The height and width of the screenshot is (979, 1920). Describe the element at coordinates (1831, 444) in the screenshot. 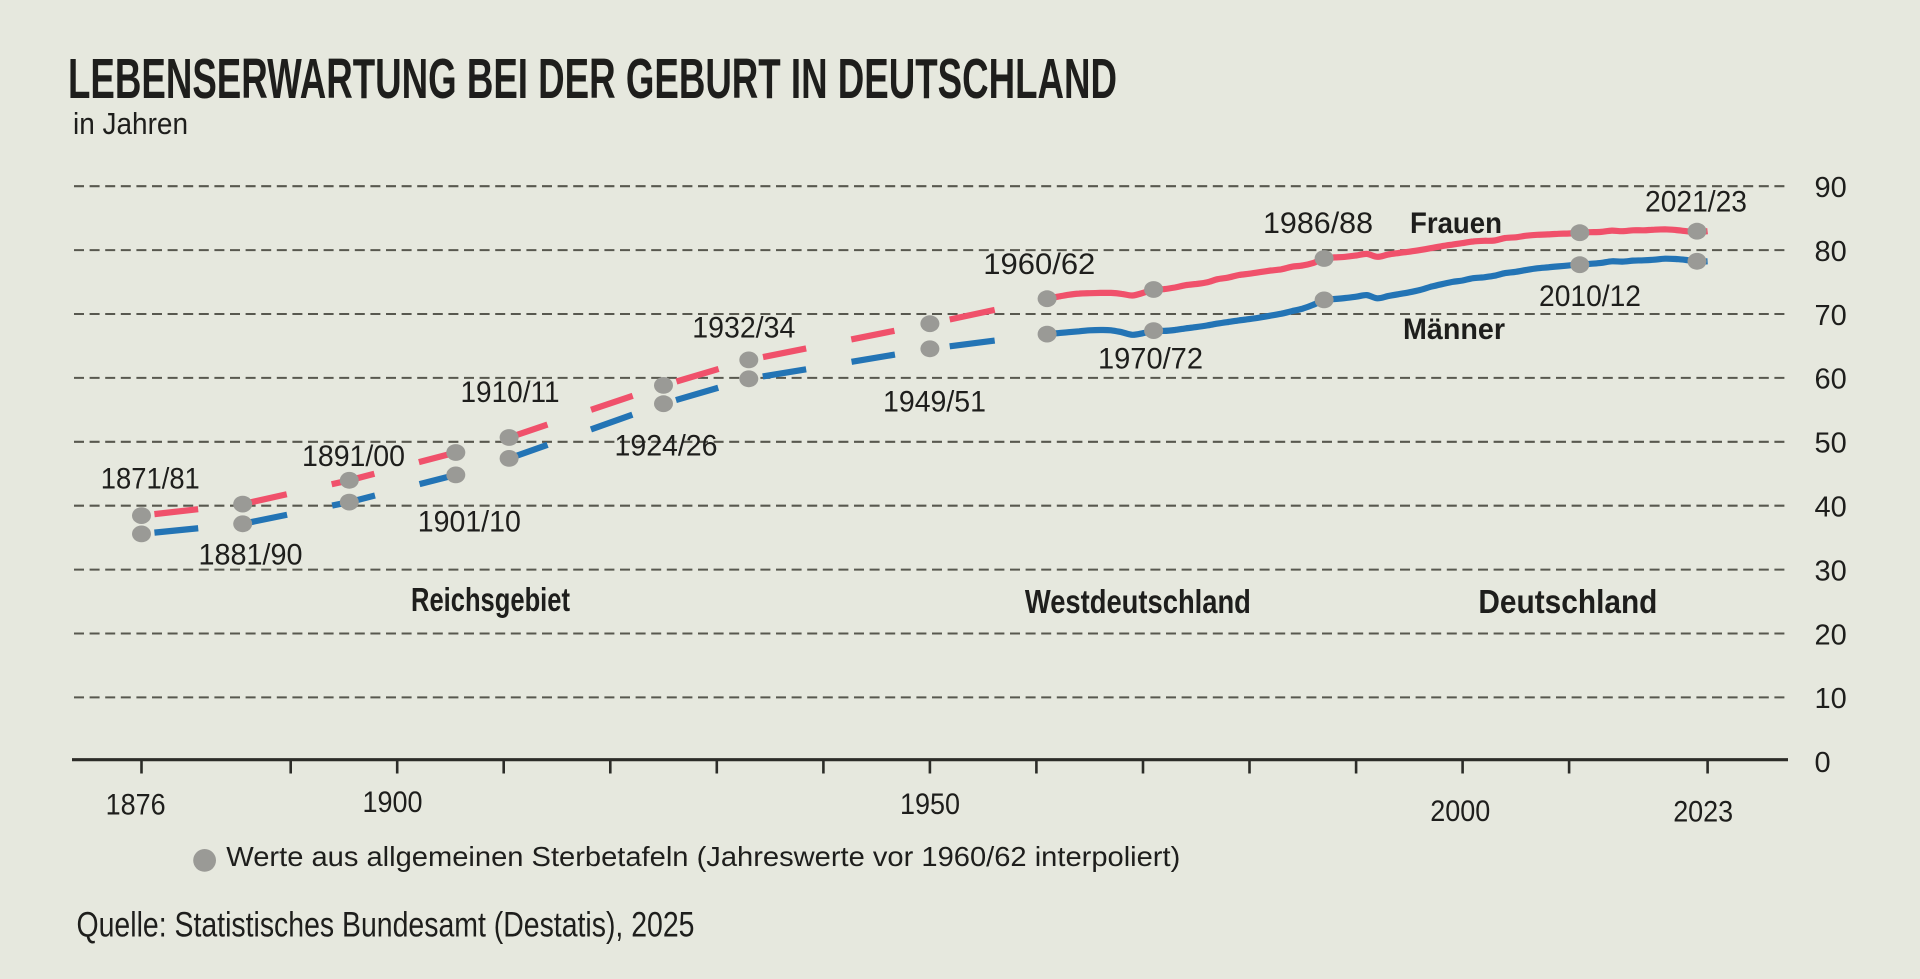

I see `svg-text: 50` at that location.